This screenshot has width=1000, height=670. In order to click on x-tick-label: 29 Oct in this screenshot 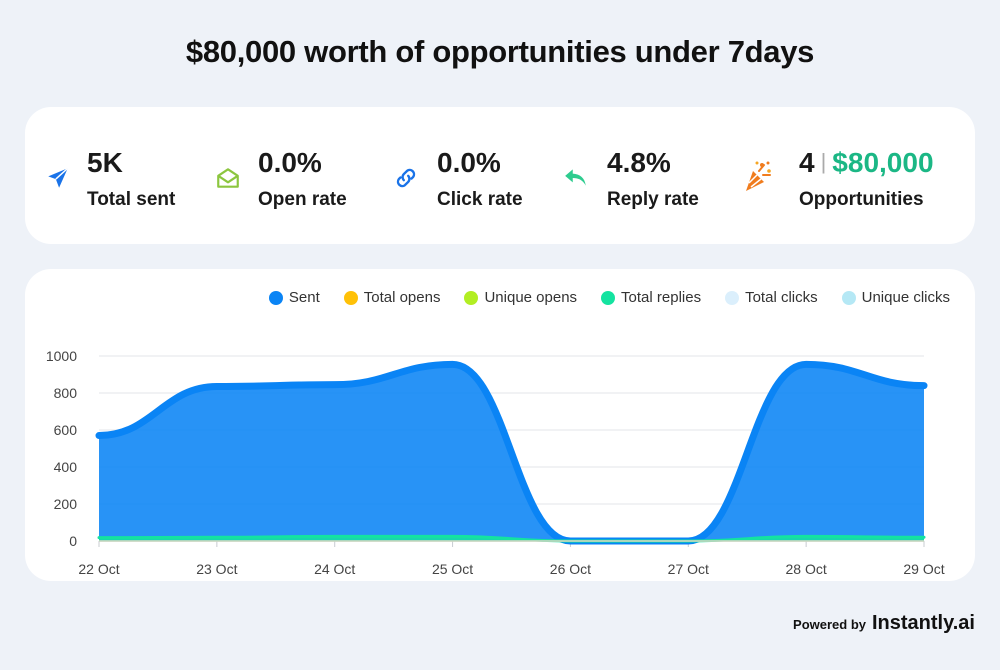, I will do `click(923, 569)`.